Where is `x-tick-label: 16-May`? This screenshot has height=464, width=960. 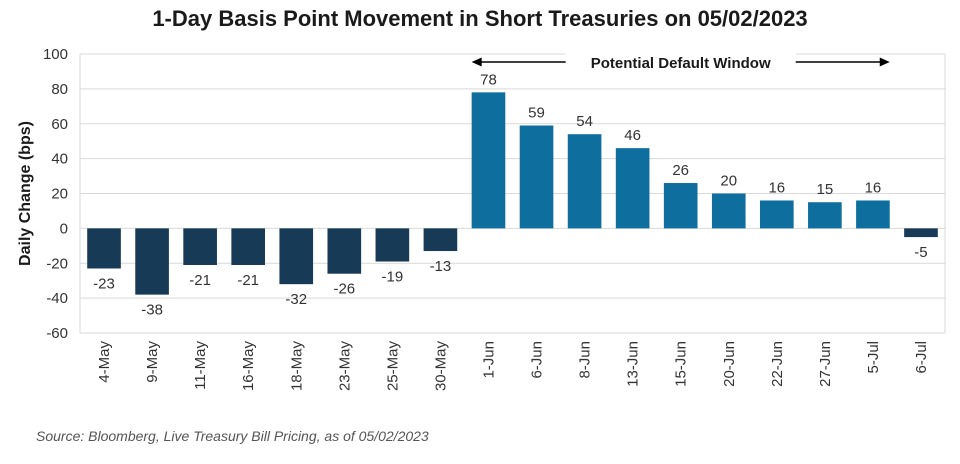
x-tick-label: 16-May is located at coordinates (248, 366).